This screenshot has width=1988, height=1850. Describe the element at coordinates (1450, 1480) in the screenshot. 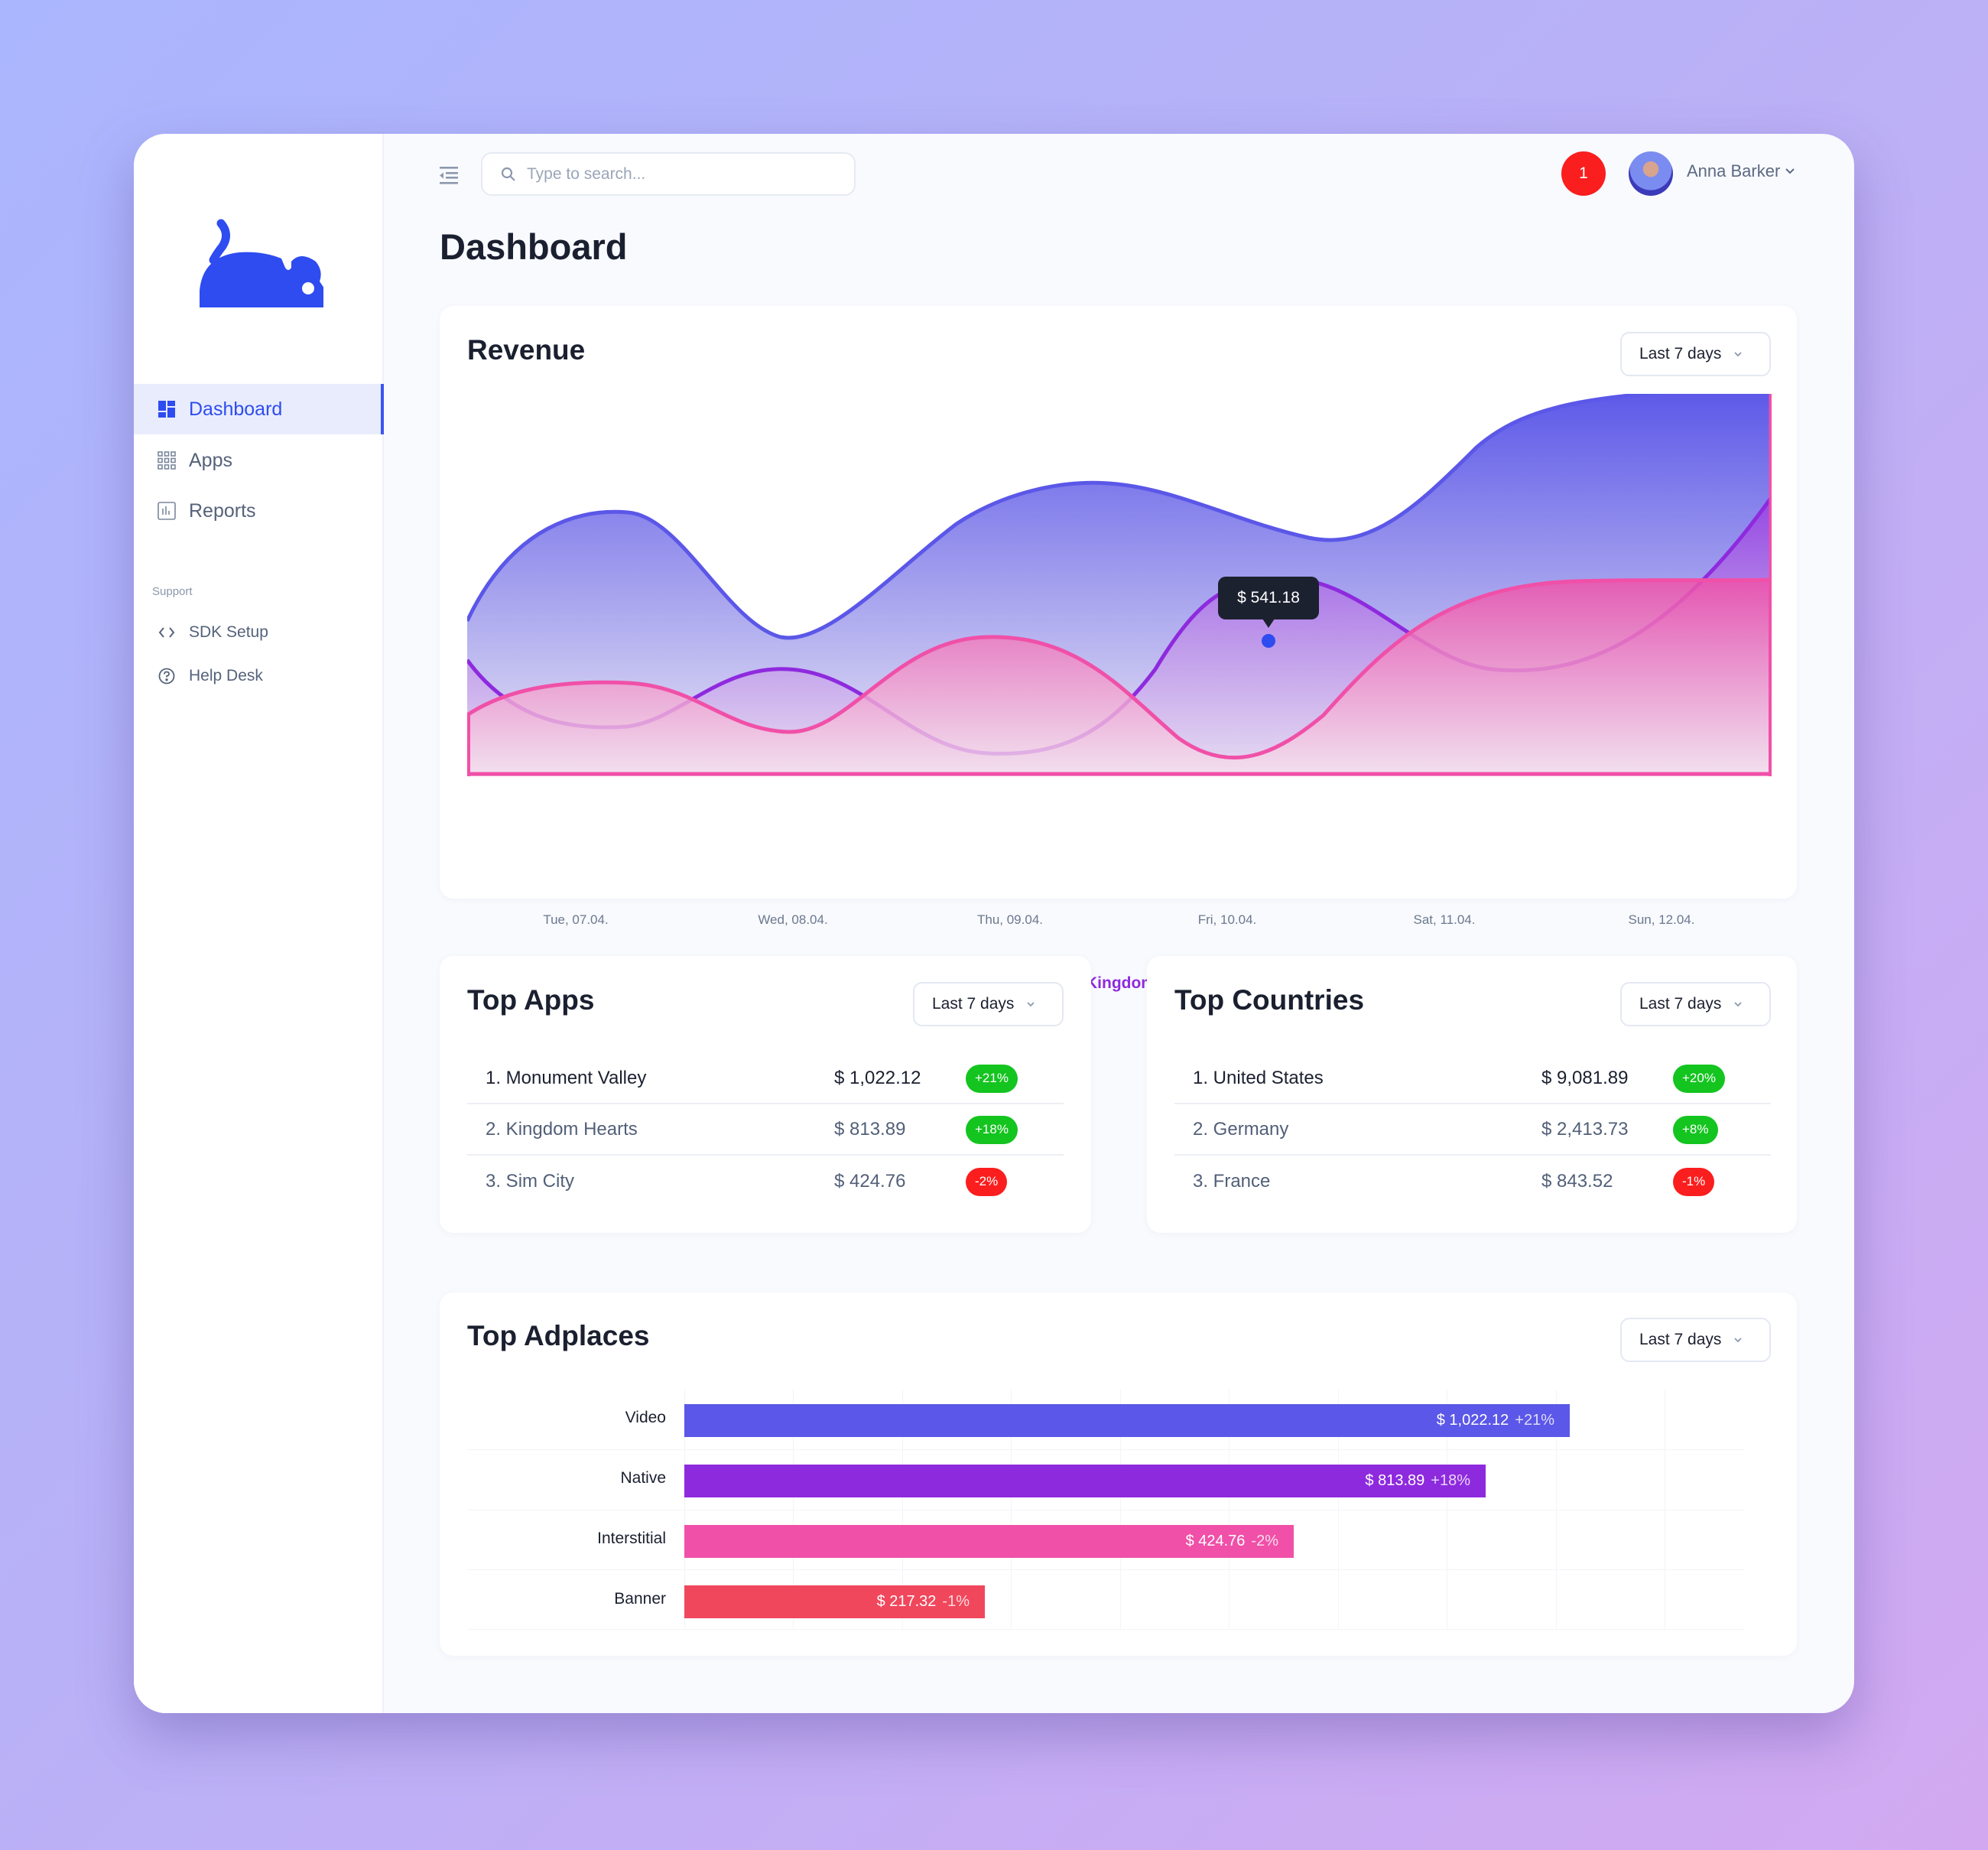

I see `bar-change: +18%` at that location.